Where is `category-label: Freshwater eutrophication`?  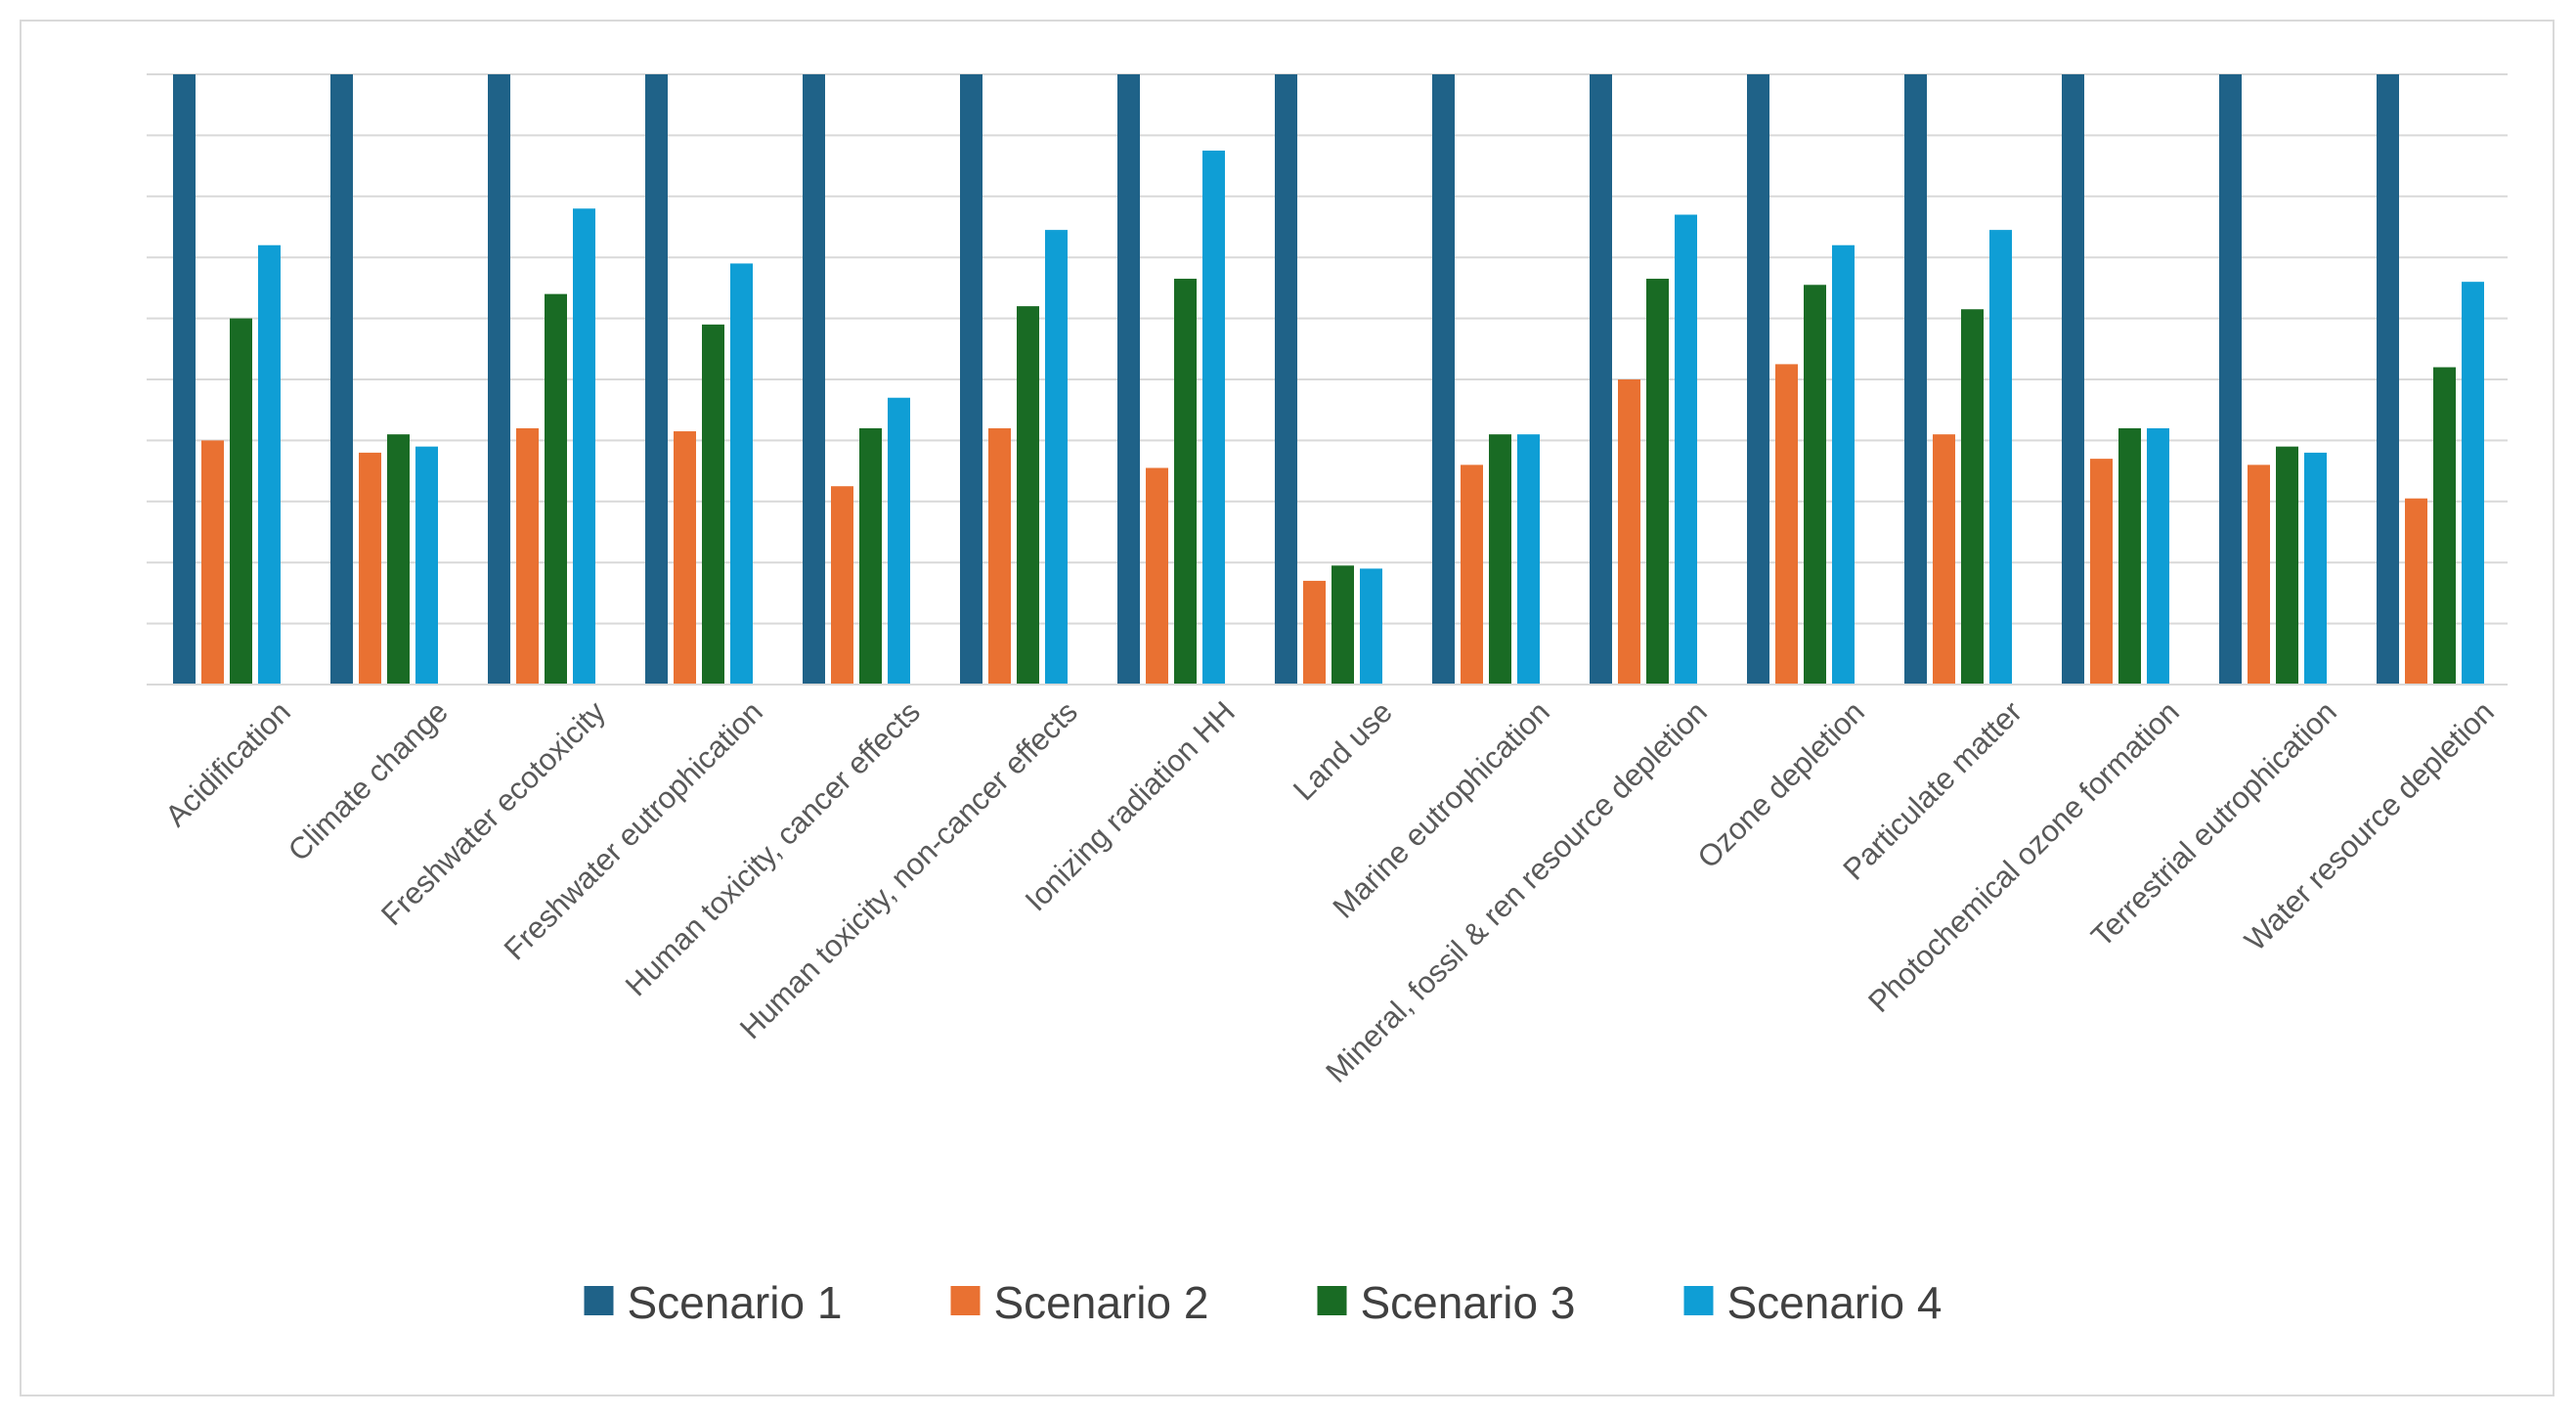 category-label: Freshwater eutrophication is located at coordinates (634, 830).